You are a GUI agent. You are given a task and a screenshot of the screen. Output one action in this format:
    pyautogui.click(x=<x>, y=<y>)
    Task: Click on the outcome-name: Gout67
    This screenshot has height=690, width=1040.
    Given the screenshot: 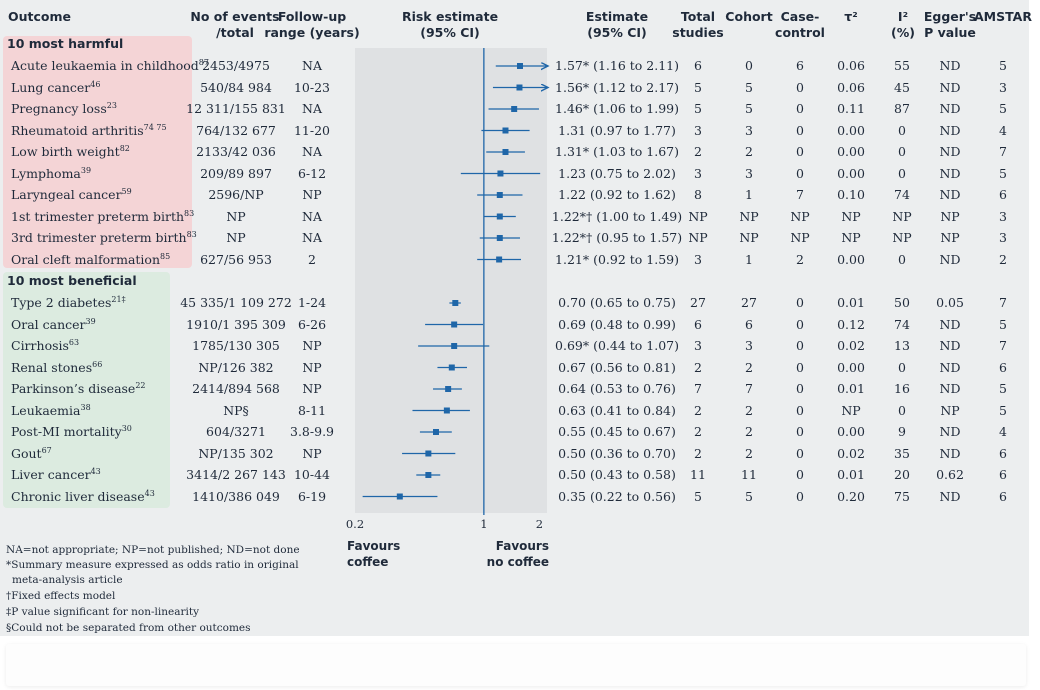 What is the action you would take?
    pyautogui.click(x=31, y=454)
    